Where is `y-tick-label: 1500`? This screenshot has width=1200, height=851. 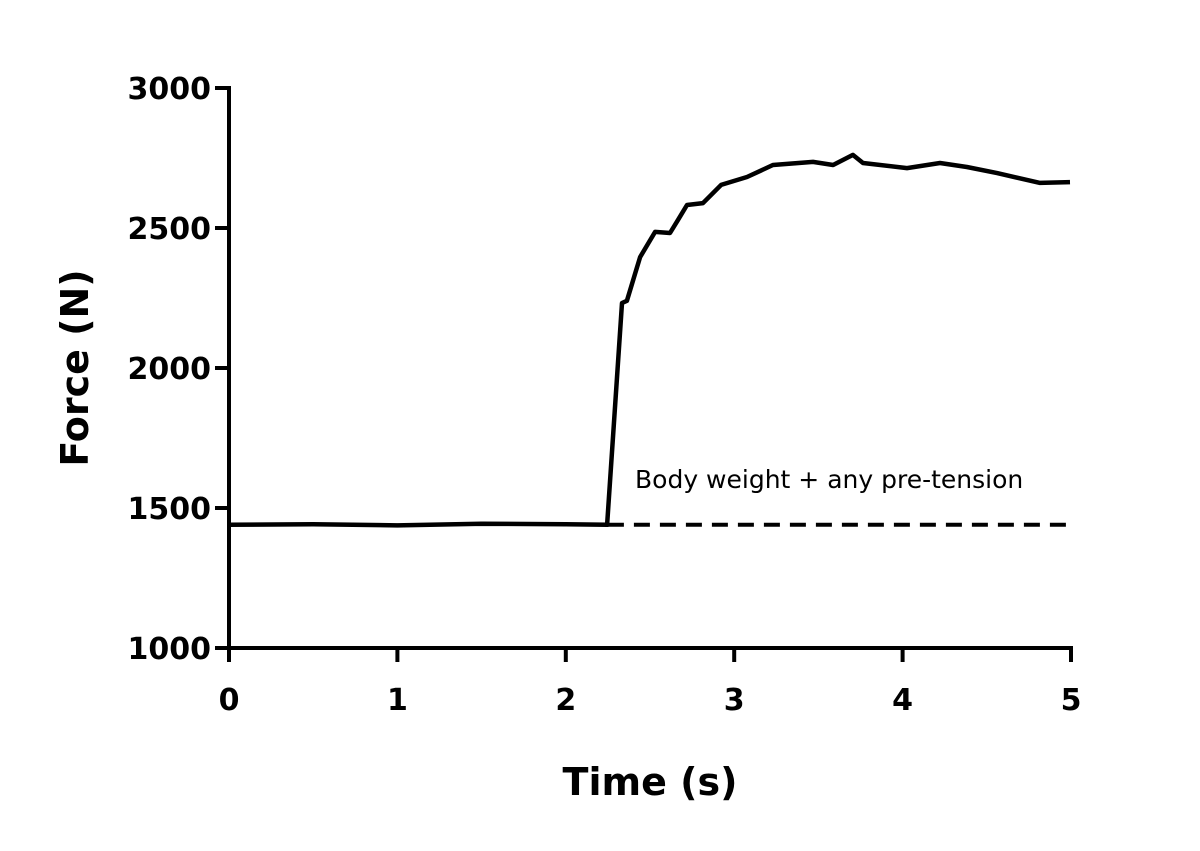
y-tick-label: 1500 is located at coordinates (170, 509).